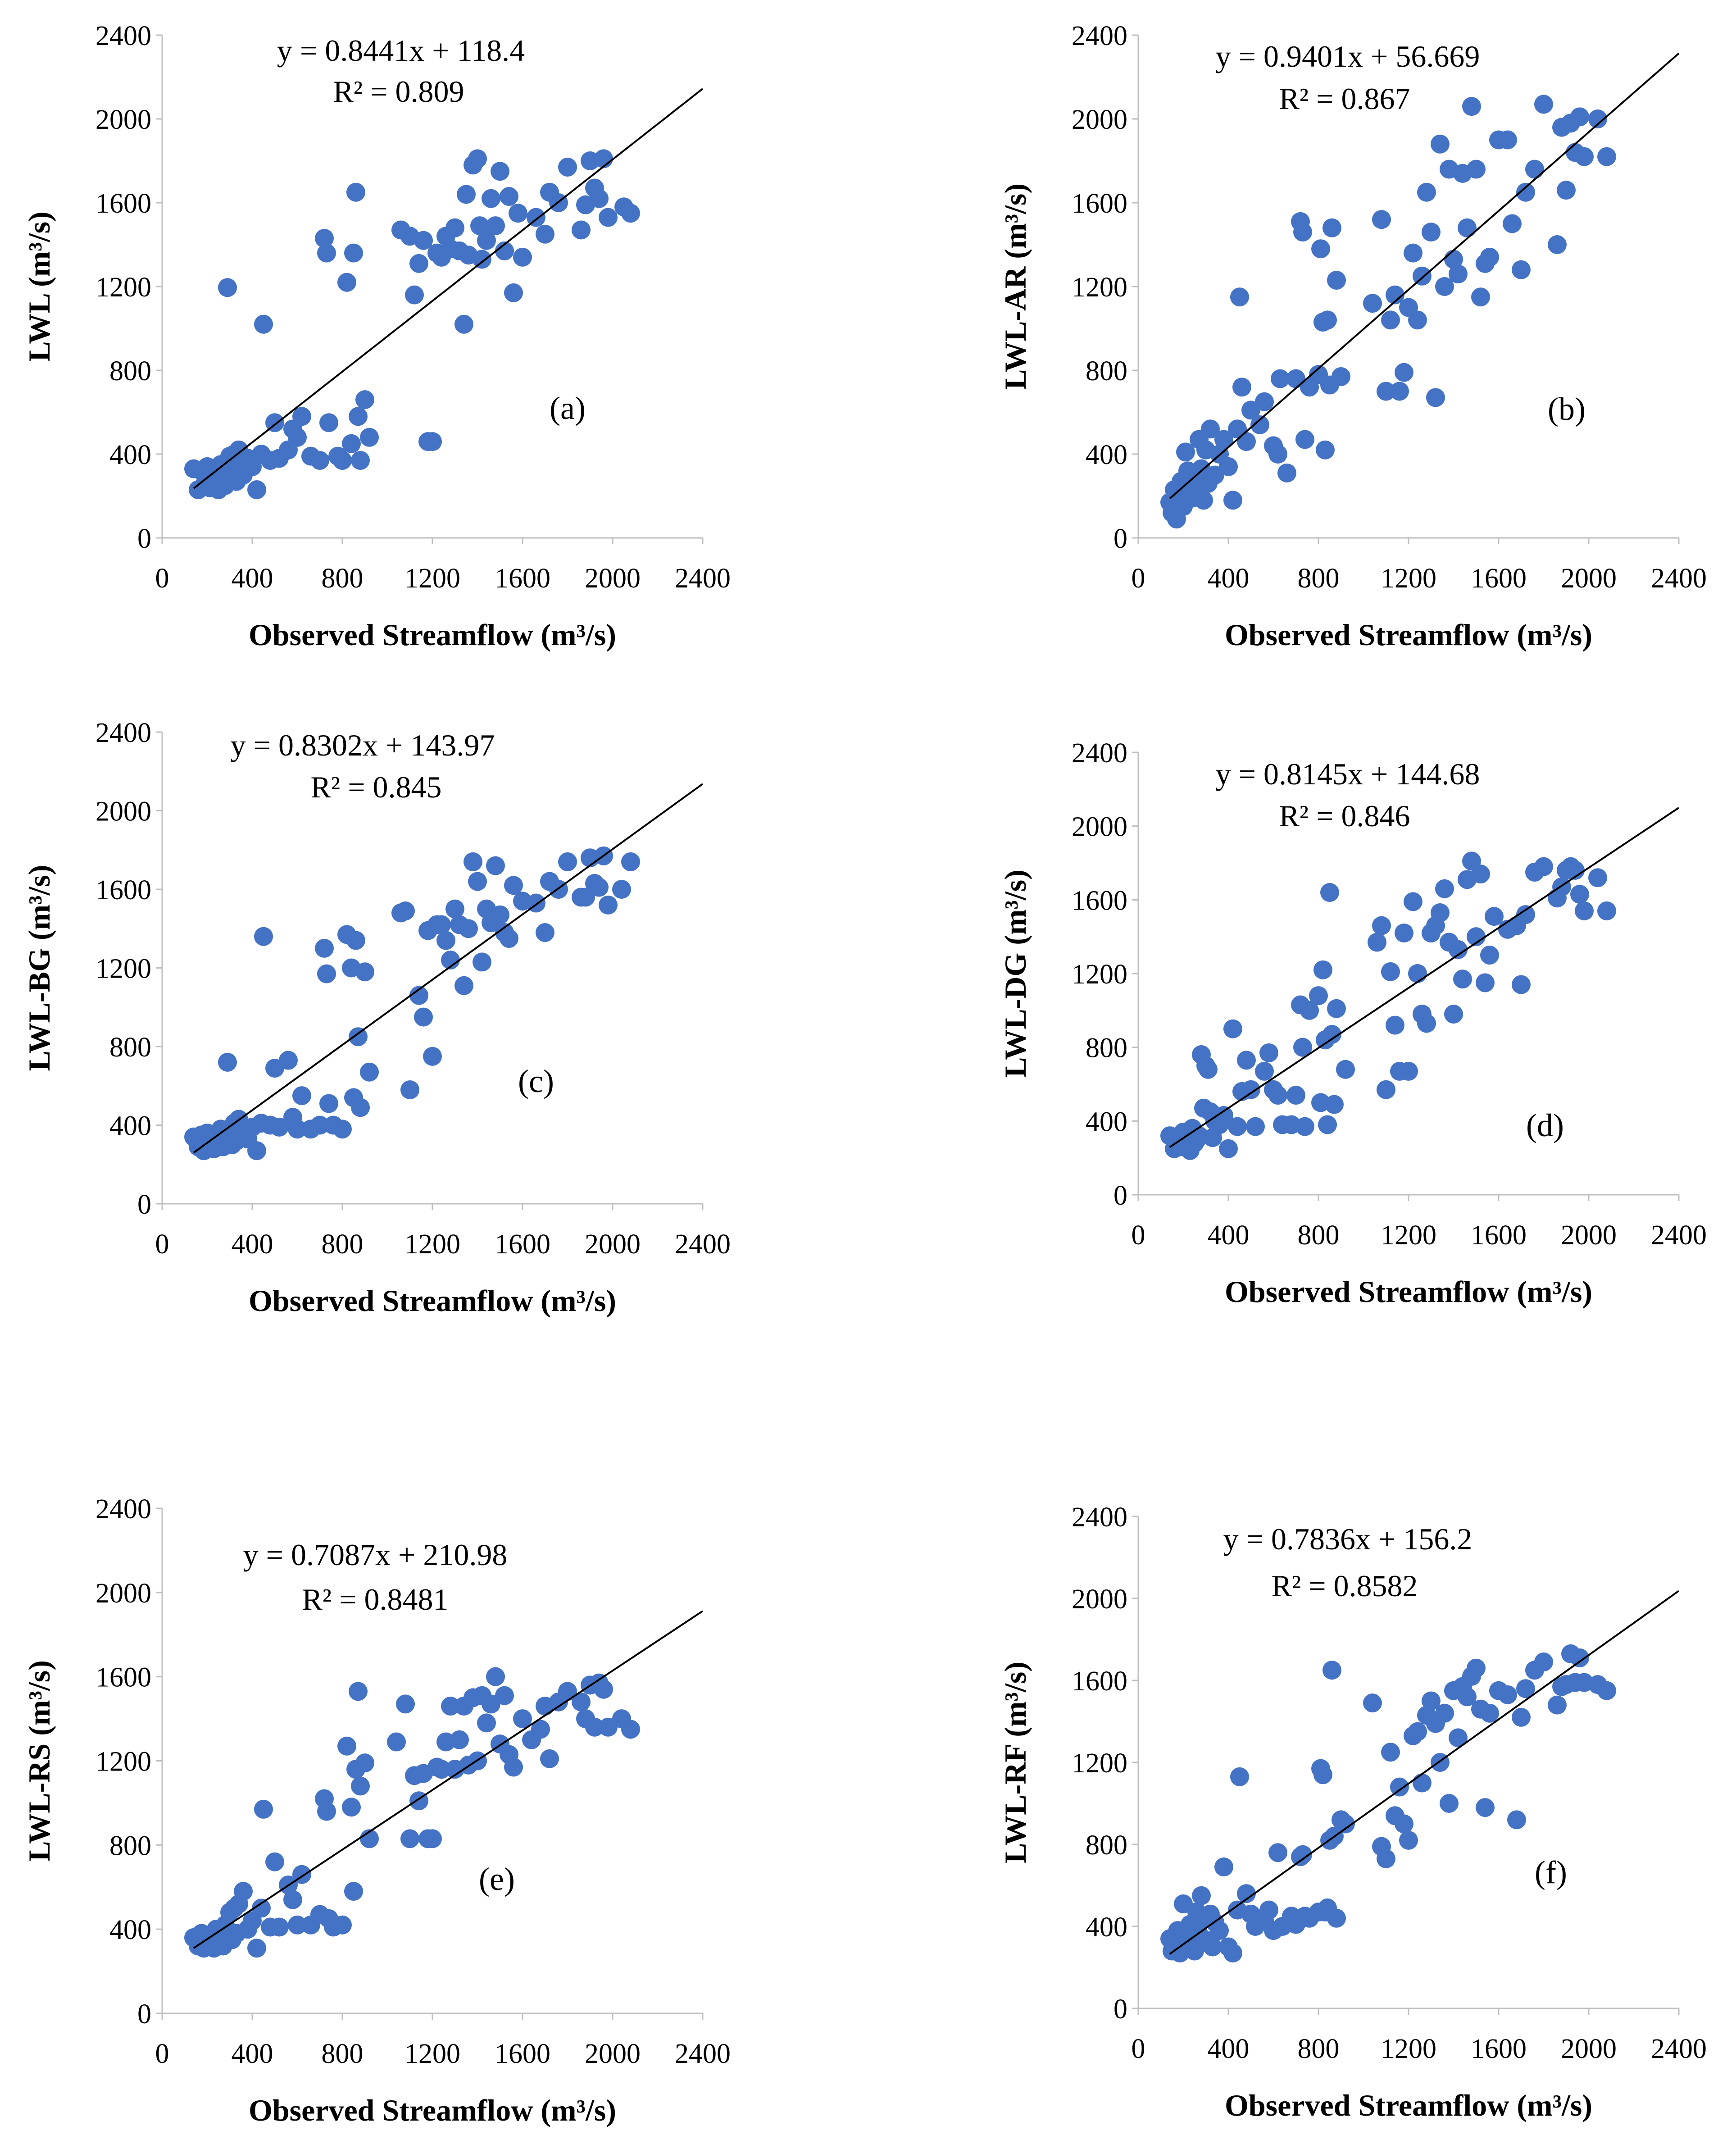 Image resolution: width=1736 pixels, height=2144 pixels. Describe the element at coordinates (703, 578) in the screenshot. I see `x-tick-label: 2400` at that location.